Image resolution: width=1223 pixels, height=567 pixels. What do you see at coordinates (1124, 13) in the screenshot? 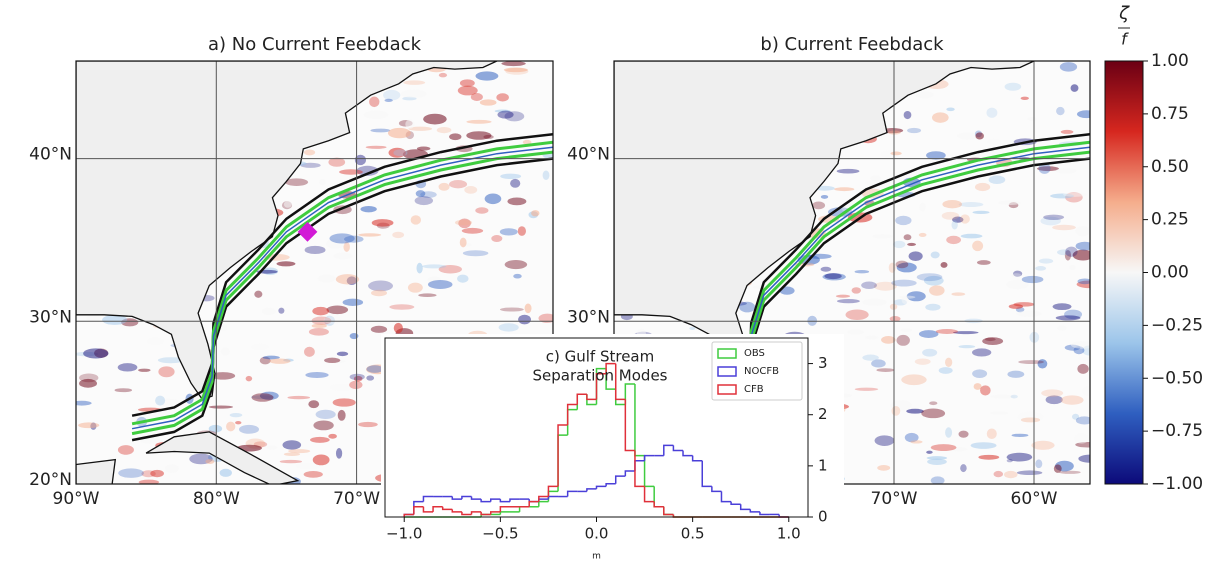
I see `colorbar-label: ζ` at bounding box center [1124, 13].